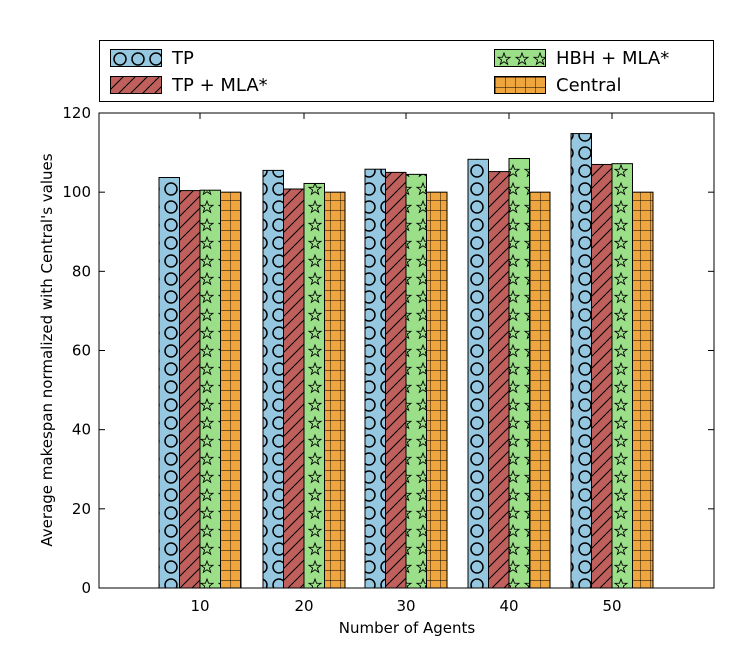 The width and height of the screenshot is (730, 654). What do you see at coordinates (81, 351) in the screenshot?
I see `y-tick-label-60: 60` at bounding box center [81, 351].